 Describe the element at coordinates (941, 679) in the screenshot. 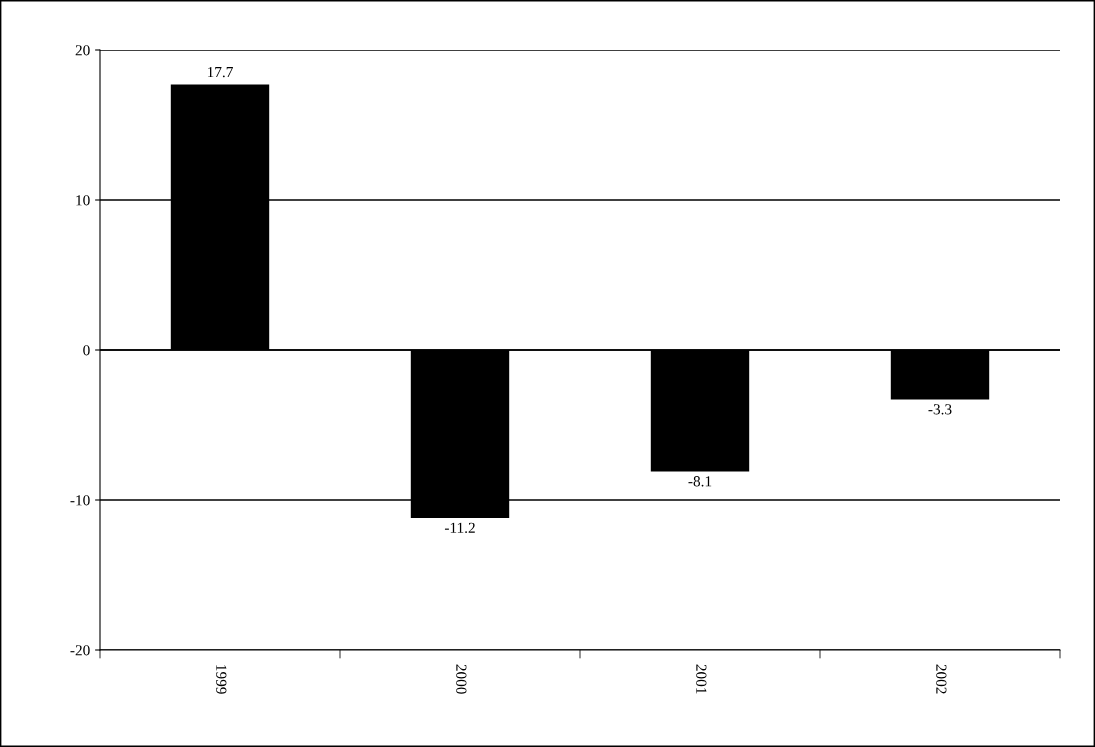

I see `x-tick-label: 2002` at that location.